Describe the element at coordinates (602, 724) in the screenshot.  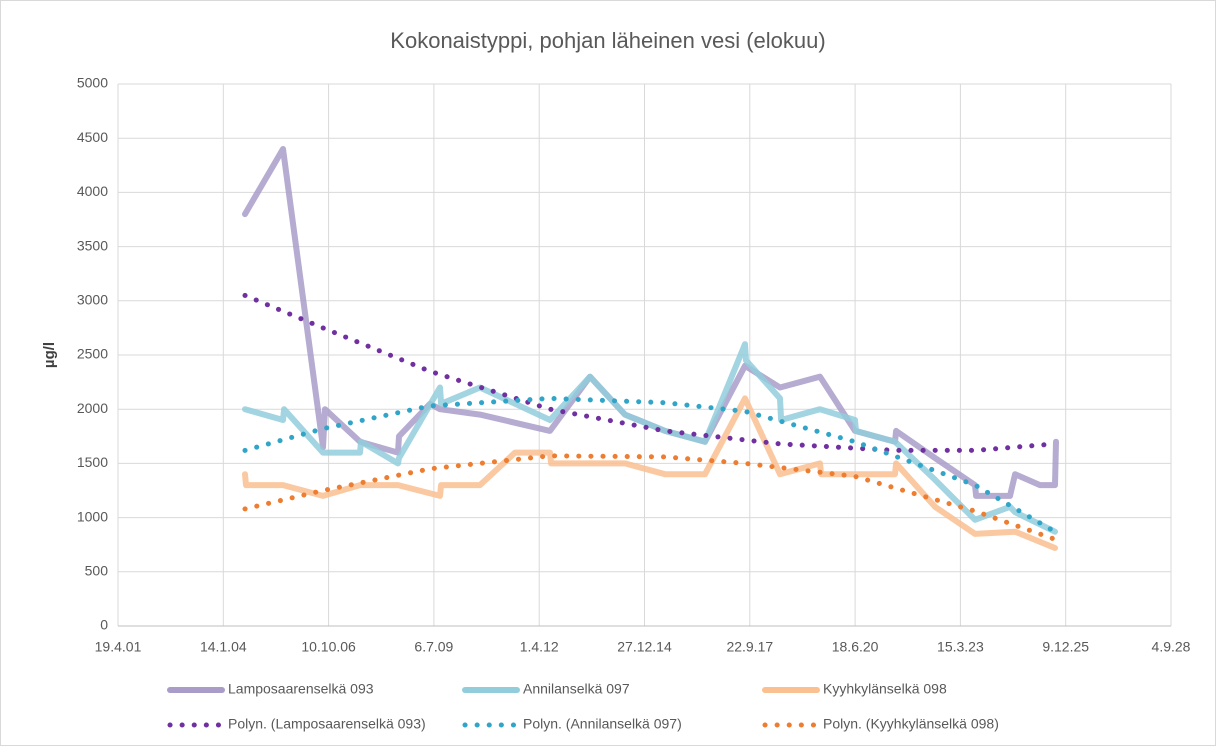
I see `legend-label: Polyn. (Annilanselkä 097)` at that location.